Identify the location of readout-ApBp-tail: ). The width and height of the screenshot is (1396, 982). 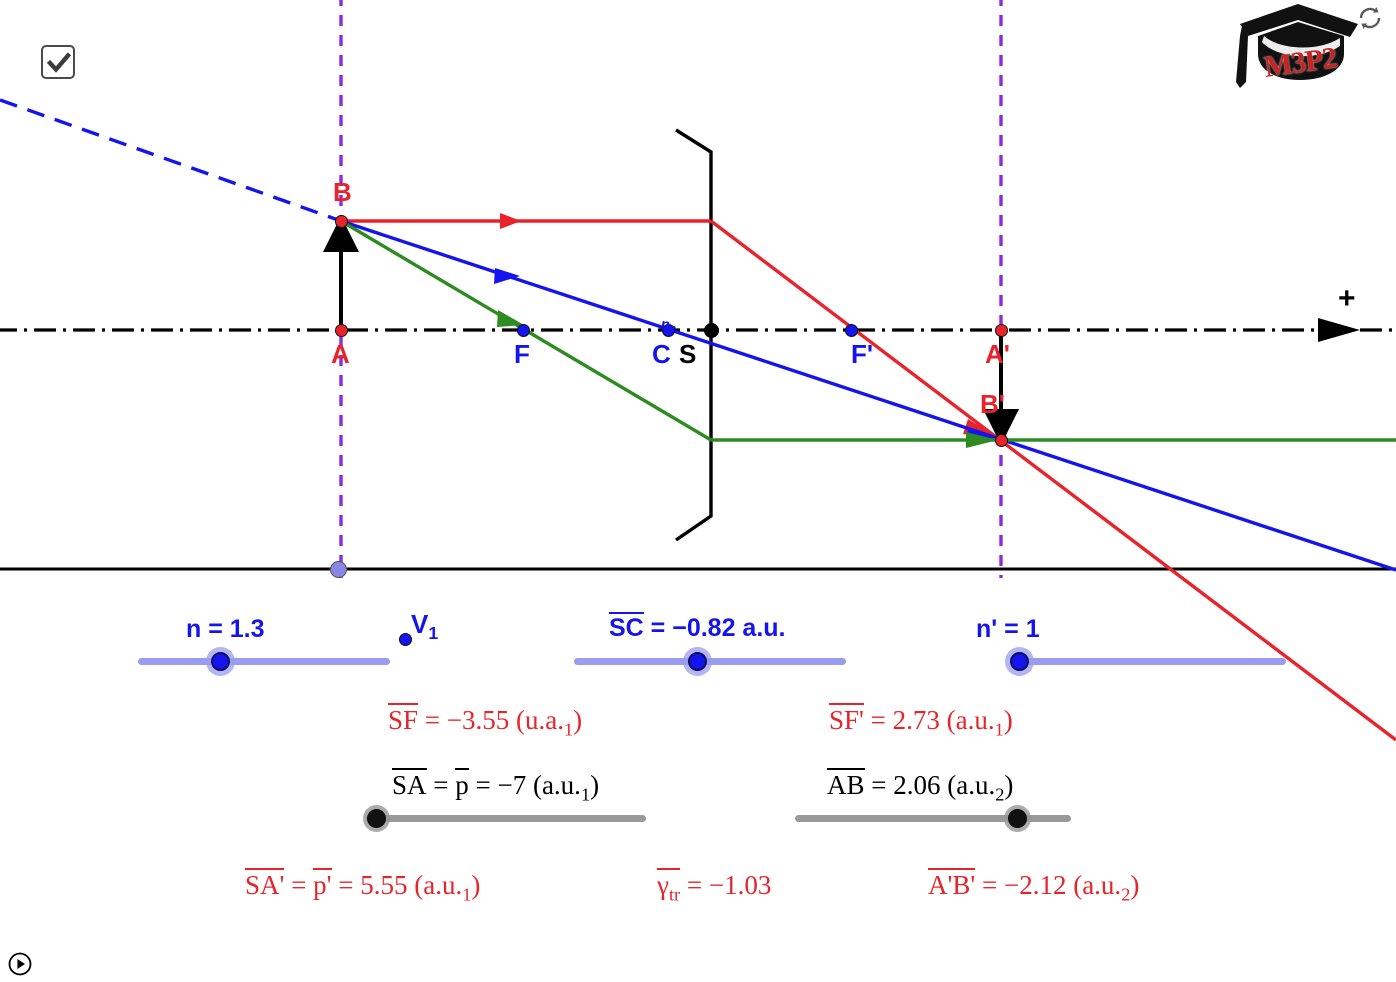
(1135, 885).